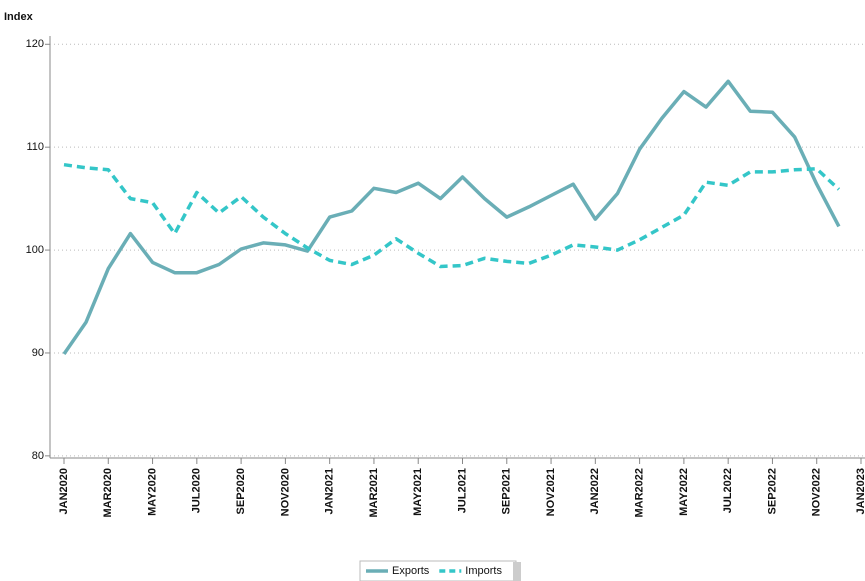 Image resolution: width=865 pixels, height=581 pixels. Describe the element at coordinates (108, 493) in the screenshot. I see `x-tick-label: MAR2020` at that location.